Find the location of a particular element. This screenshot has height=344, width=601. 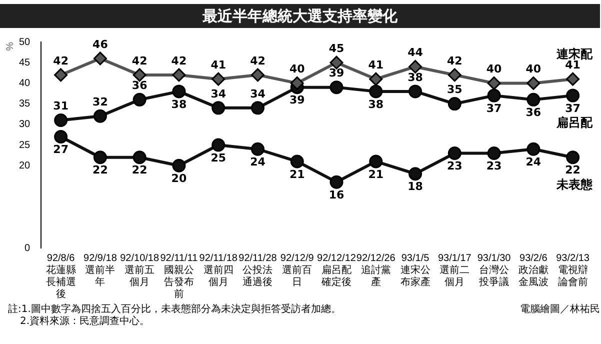

data-label: 31 is located at coordinates (60, 106).